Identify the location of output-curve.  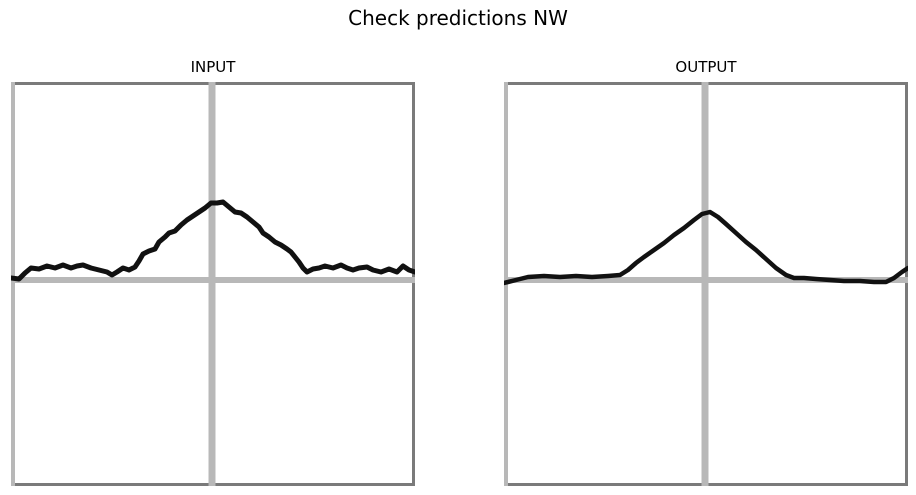
(706, 247).